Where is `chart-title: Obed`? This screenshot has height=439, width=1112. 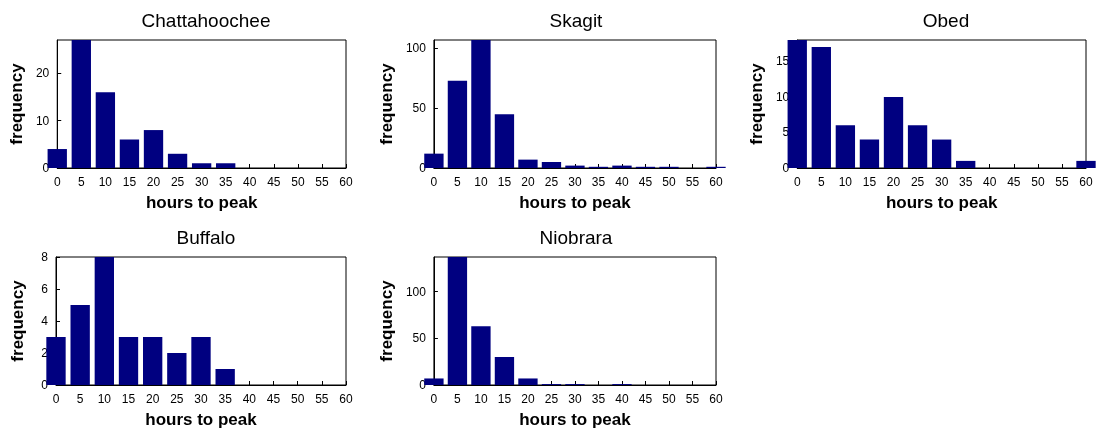
chart-title: Obed is located at coordinates (946, 20).